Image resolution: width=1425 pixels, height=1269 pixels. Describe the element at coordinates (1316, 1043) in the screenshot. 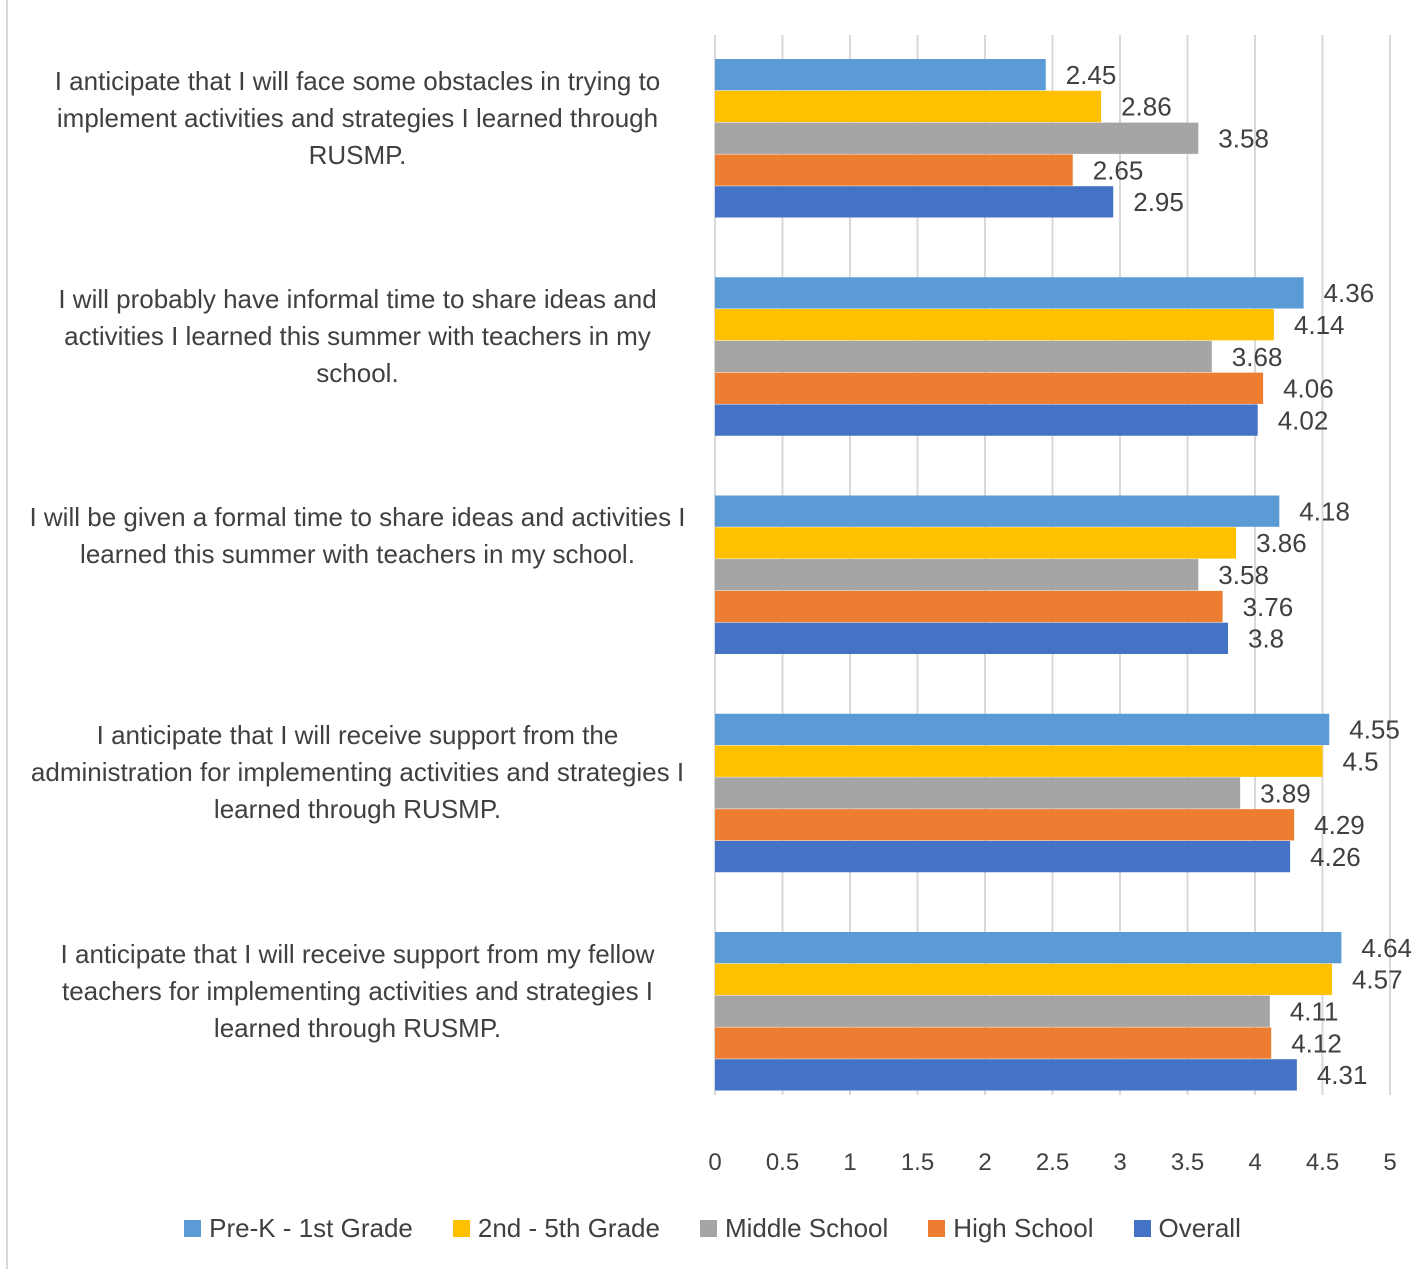

I see `data-label: 4.12` at that location.